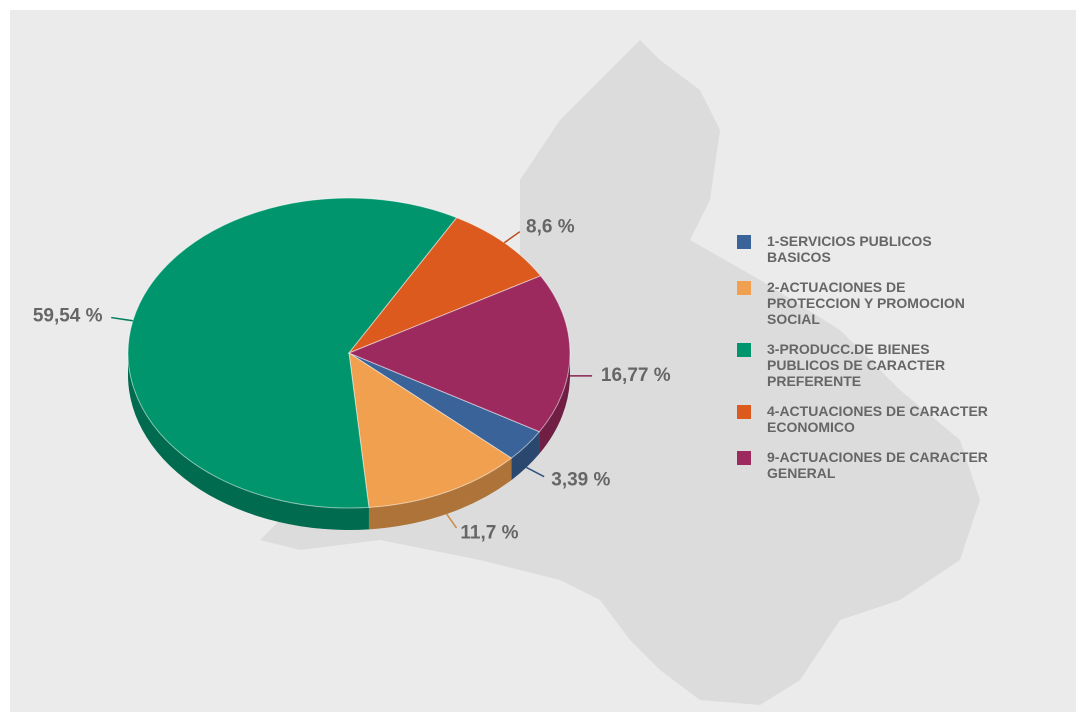 This screenshot has width=1080, height=716. I want to click on data-label: 8,6 %, so click(550, 226).